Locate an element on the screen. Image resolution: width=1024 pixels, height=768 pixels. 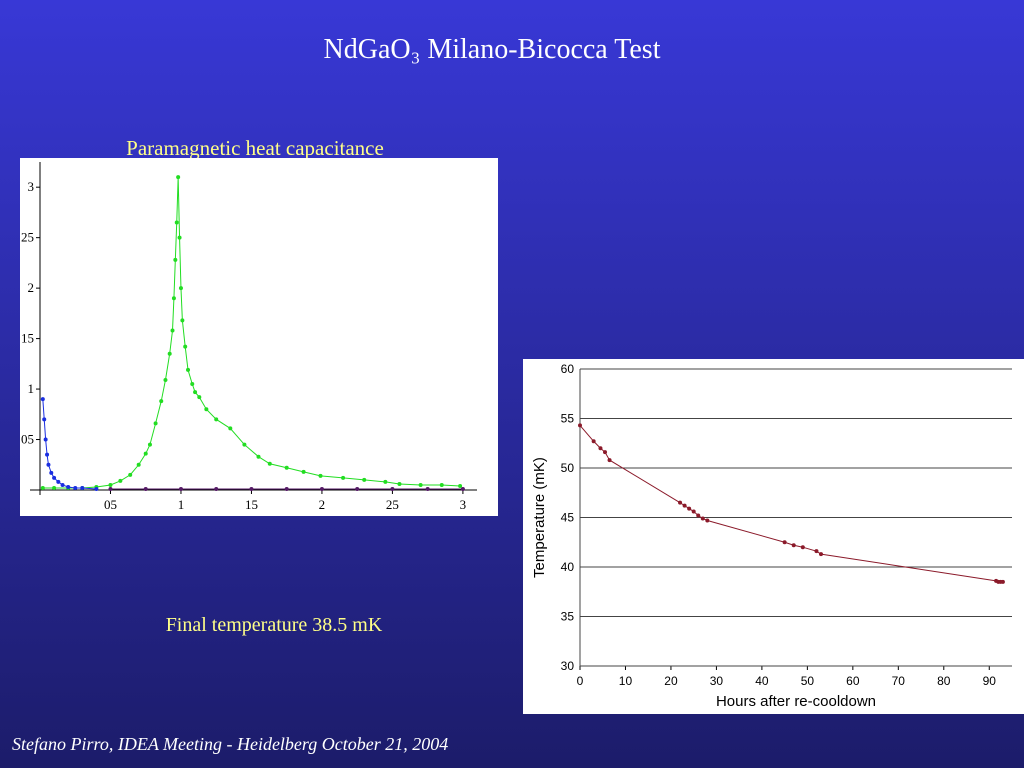
y-tick-label: 45 is located at coordinates (568, 518).